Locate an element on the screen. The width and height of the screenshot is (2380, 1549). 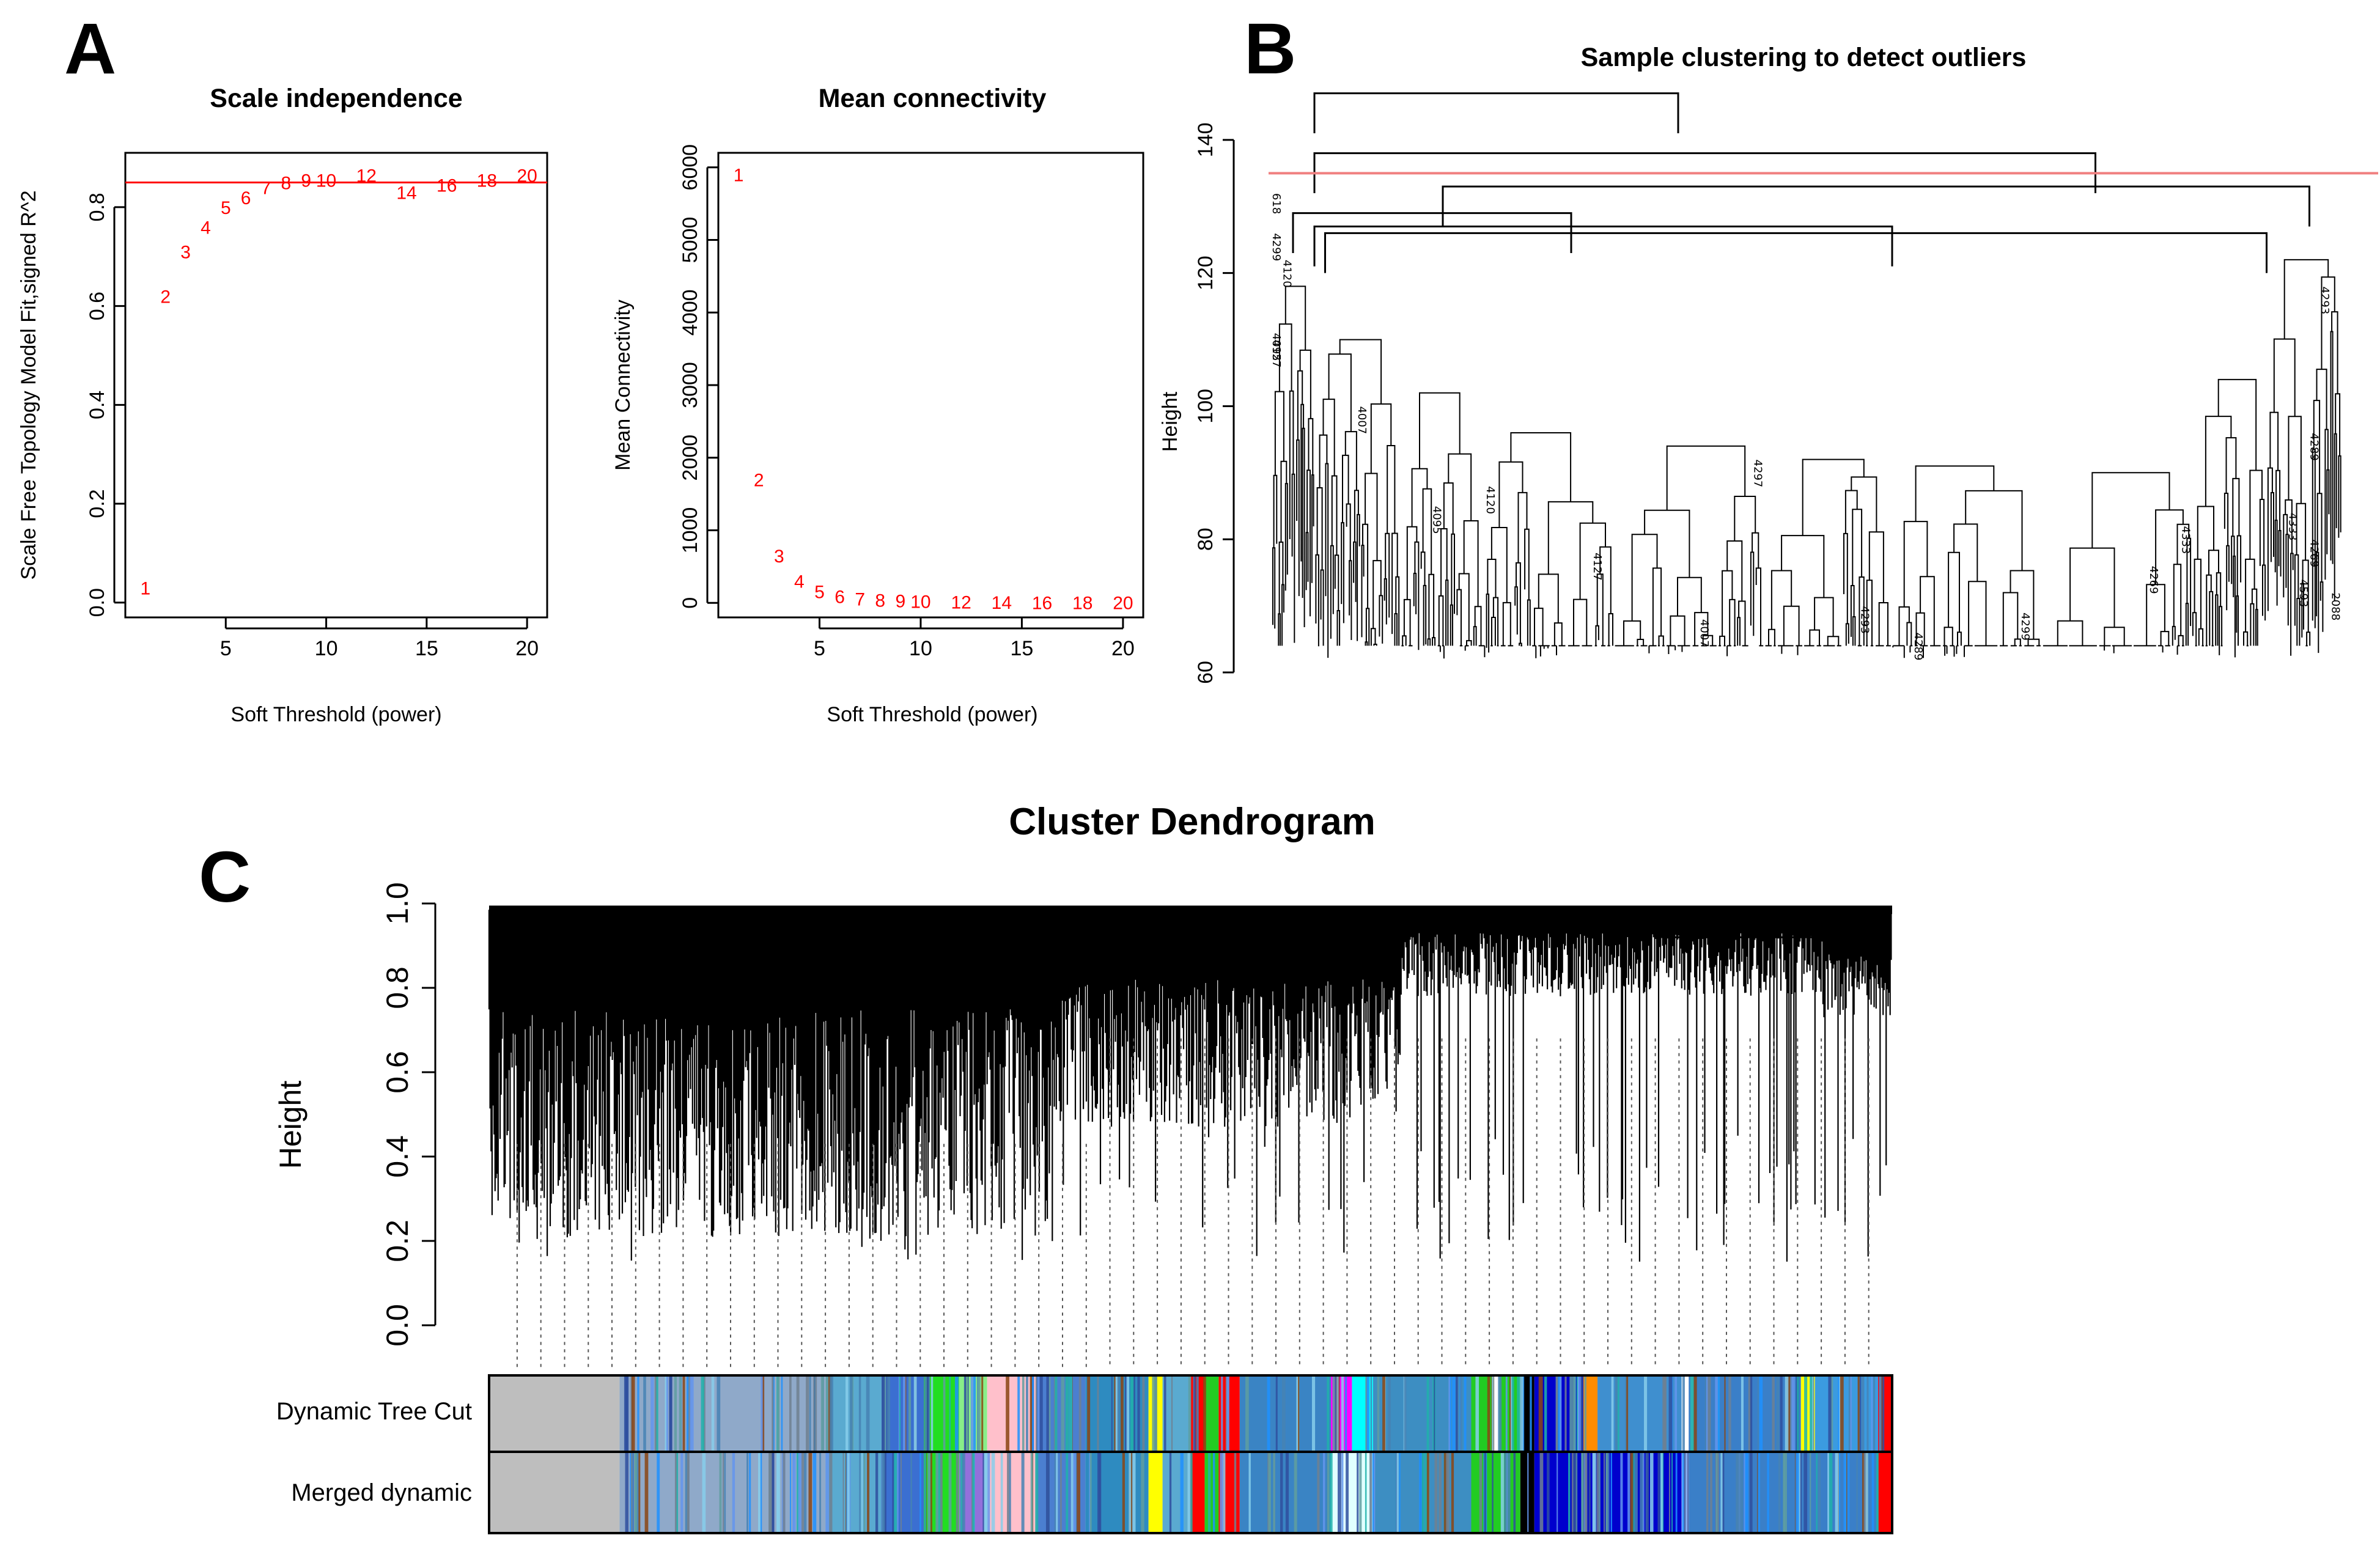
chart-title: Cluster Dendrogram is located at coordinates (1192, 822).